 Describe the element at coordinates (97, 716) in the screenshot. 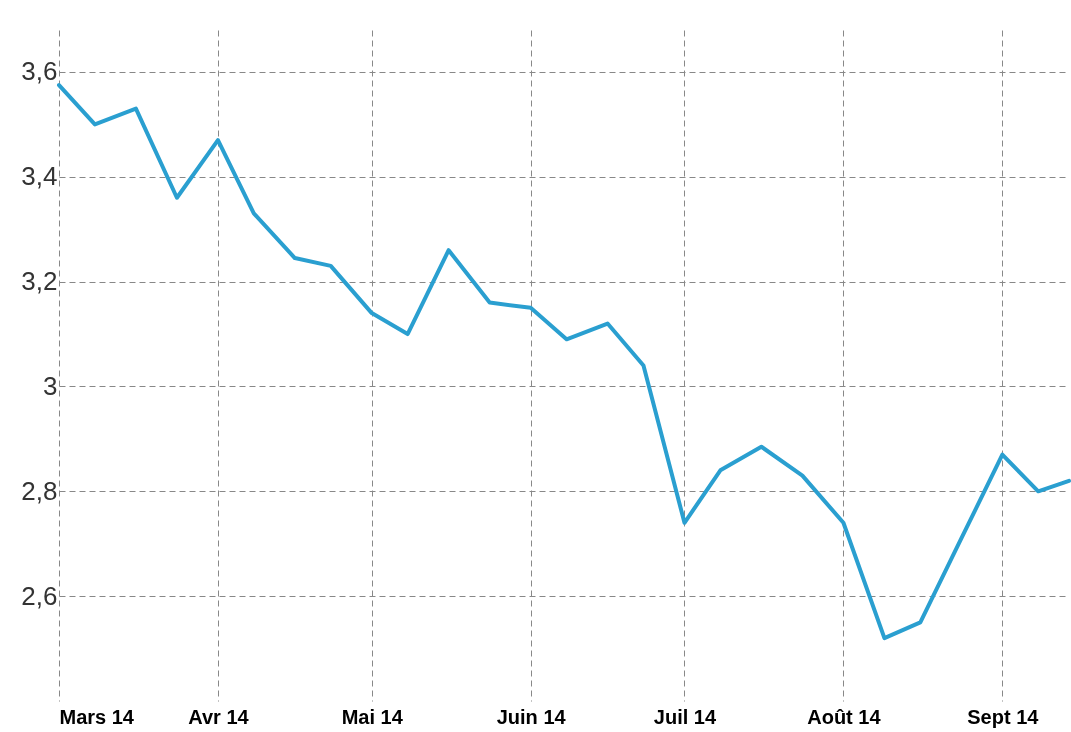

I see `x-tick-label: Mars 14` at that location.